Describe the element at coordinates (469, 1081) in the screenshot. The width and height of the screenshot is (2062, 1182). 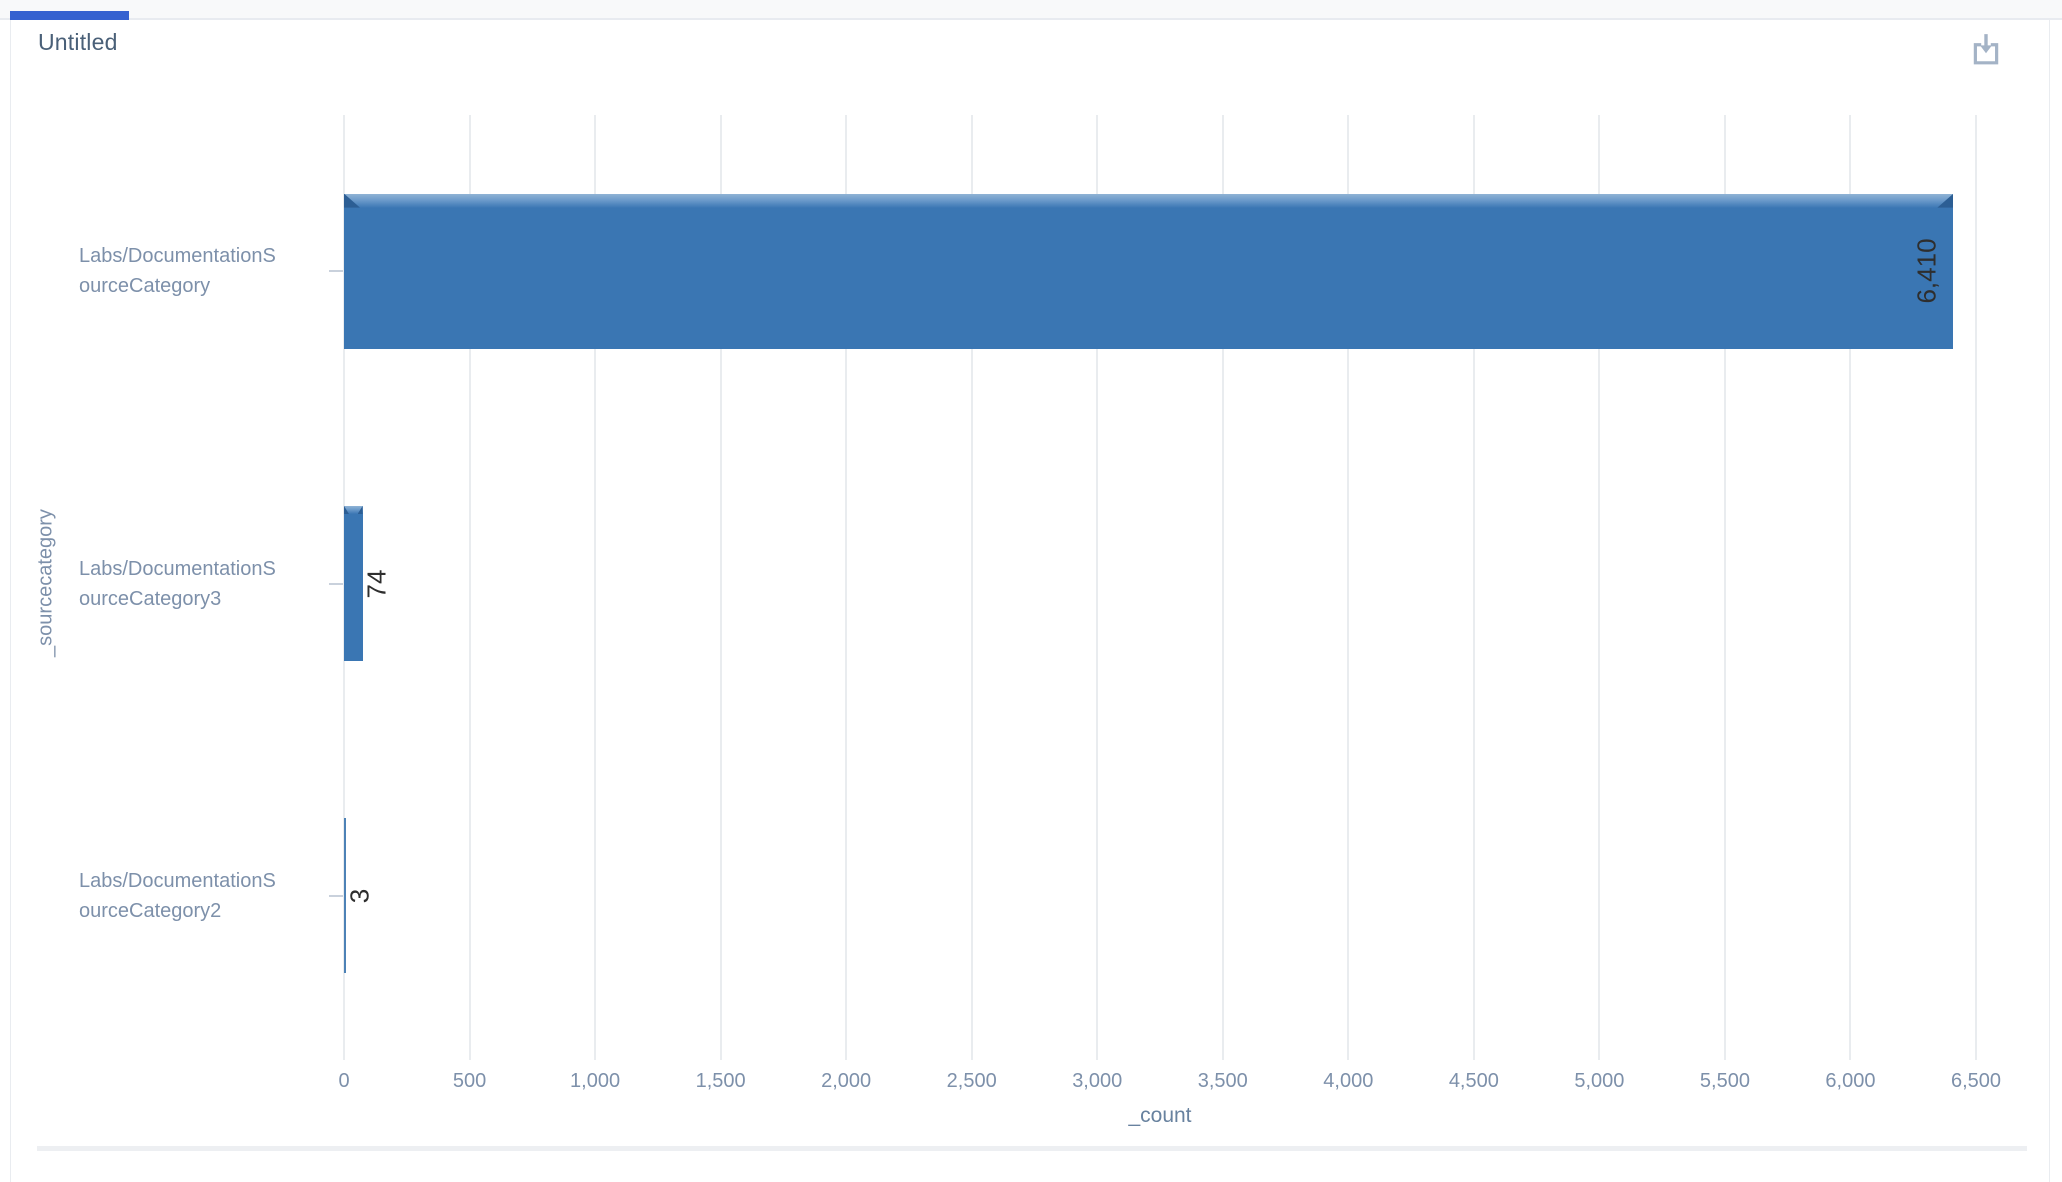
I see `x-tick-label: 500` at that location.